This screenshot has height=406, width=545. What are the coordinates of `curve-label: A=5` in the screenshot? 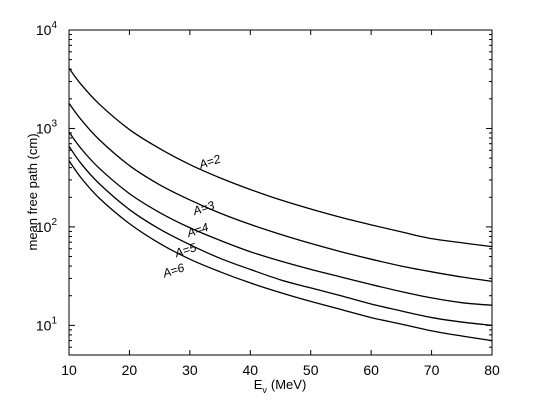 It's located at (185, 250).